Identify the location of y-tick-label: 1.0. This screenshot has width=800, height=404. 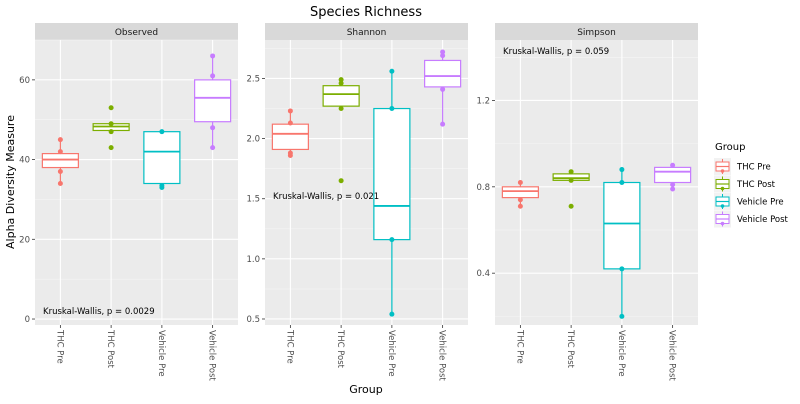
(253, 260).